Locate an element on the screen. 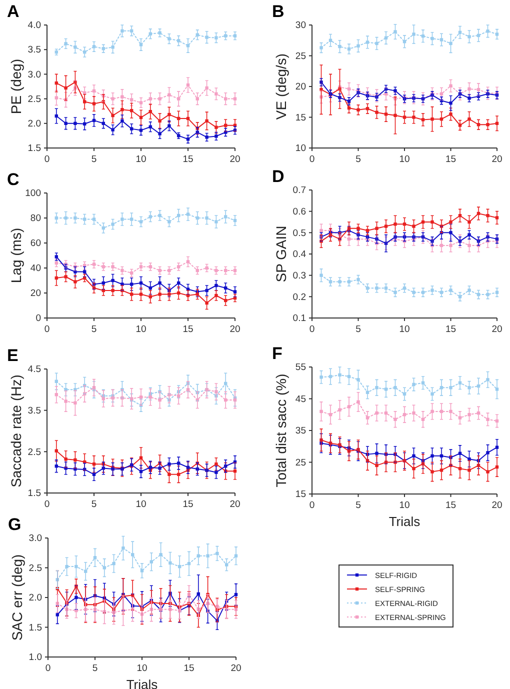 The width and height of the screenshot is (510, 689). chart-title: C is located at coordinates (13, 179).